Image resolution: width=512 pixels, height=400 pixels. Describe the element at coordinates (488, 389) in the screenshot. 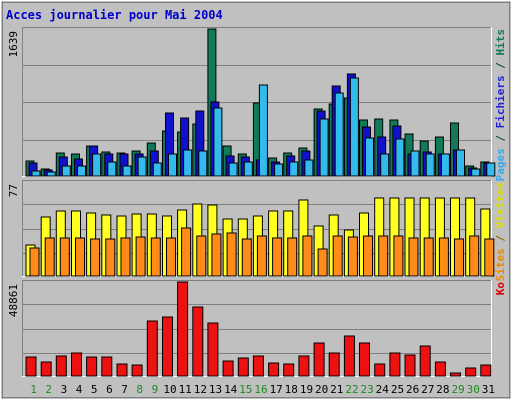

I see `x-tick-label-31: 31` at that location.